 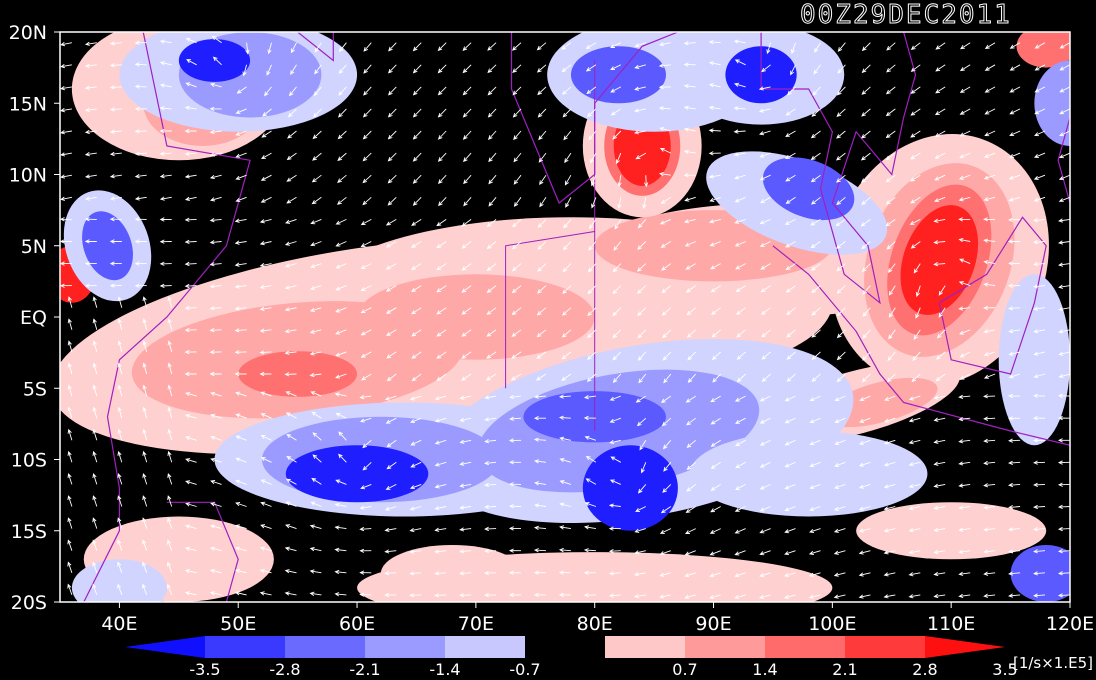 What do you see at coordinates (35, 389) in the screenshot?
I see `lat-label: 5S` at bounding box center [35, 389].